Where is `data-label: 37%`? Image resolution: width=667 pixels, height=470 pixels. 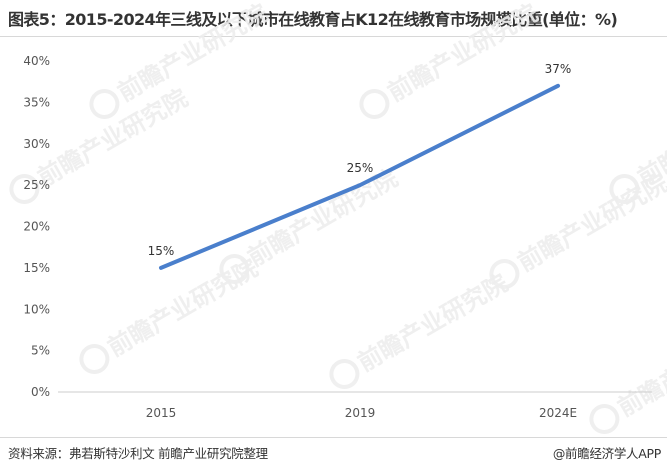
data-label: 37% is located at coordinates (558, 69).